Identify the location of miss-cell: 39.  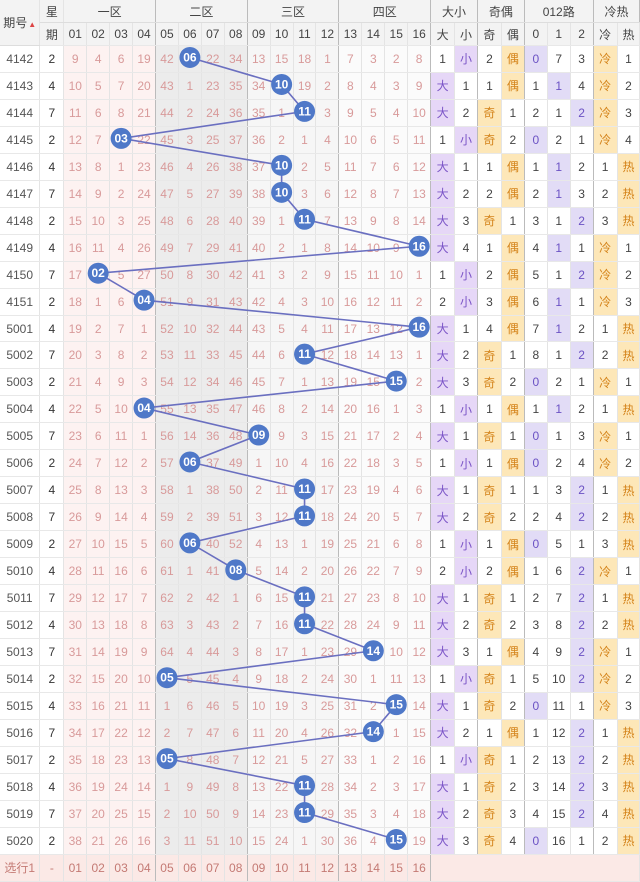
(236, 194).